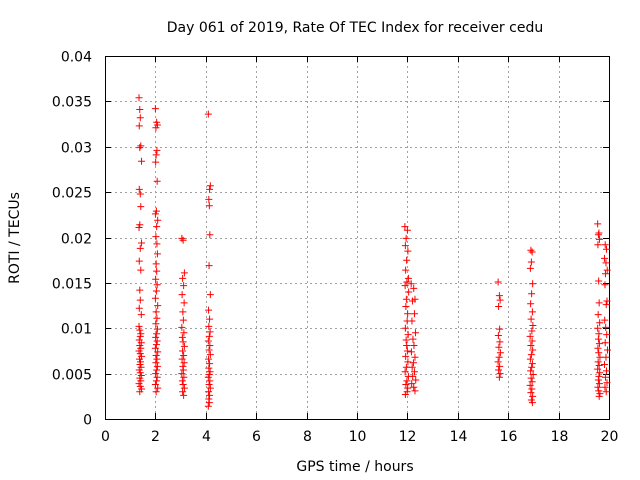  I want to click on y-axis-label: ROTI / TECUs, so click(15, 238).